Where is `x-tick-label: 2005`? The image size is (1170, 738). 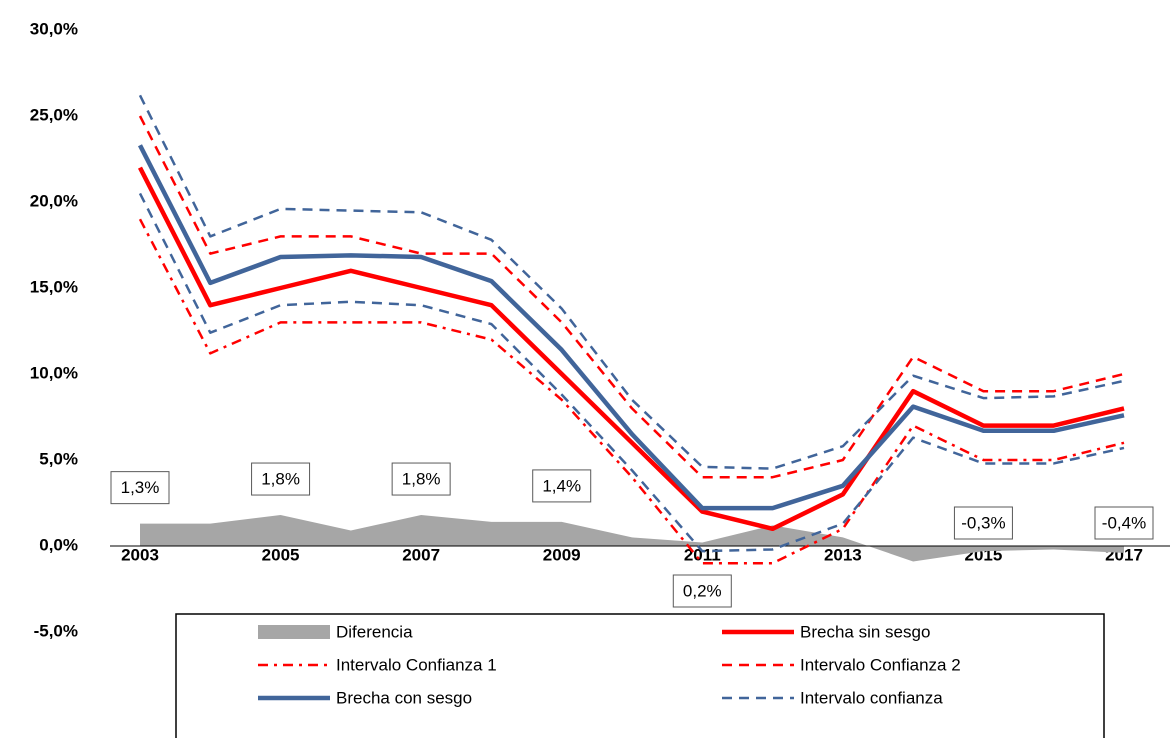 x-tick-label: 2005 is located at coordinates (281, 554).